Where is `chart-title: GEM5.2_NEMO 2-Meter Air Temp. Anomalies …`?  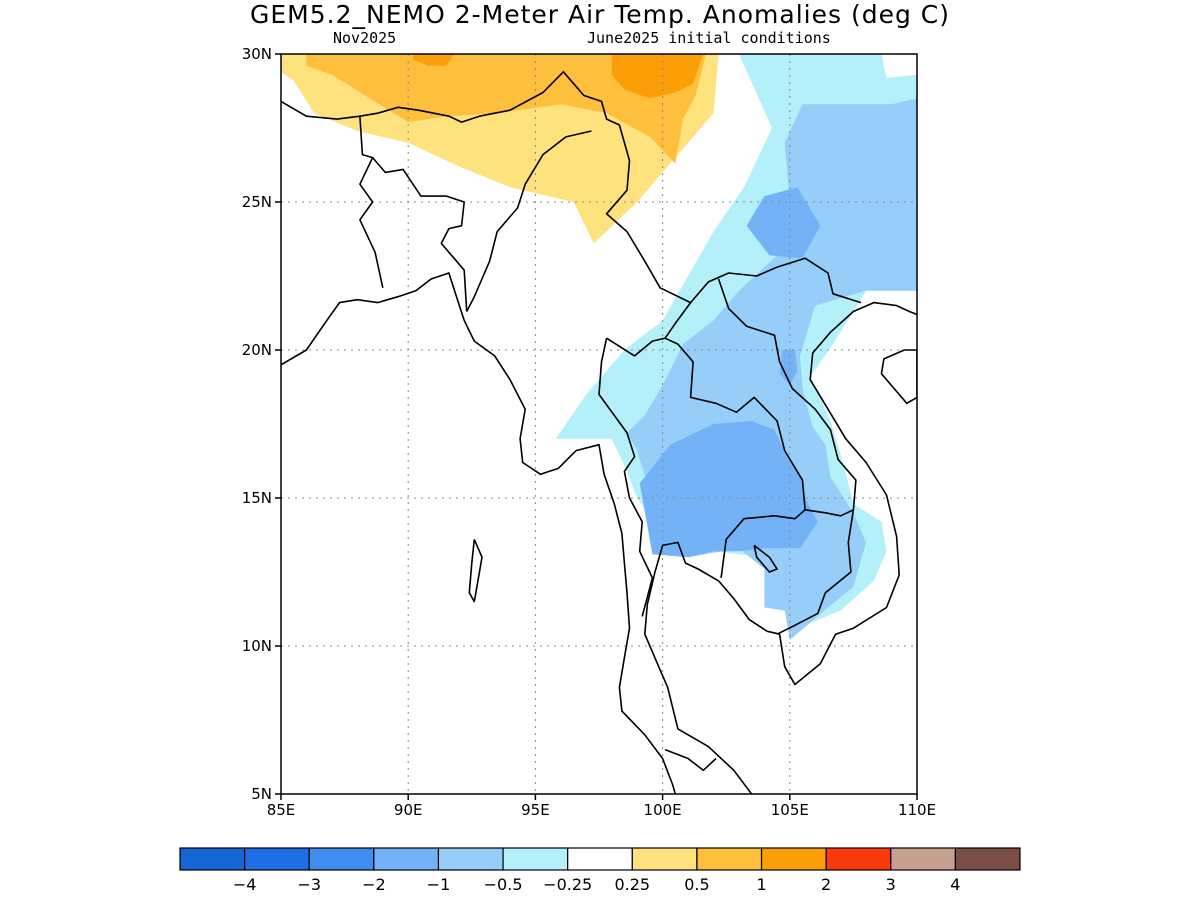
chart-title: GEM5.2_NEMO 2-Meter Air Temp. Anomalies … is located at coordinates (600, 14).